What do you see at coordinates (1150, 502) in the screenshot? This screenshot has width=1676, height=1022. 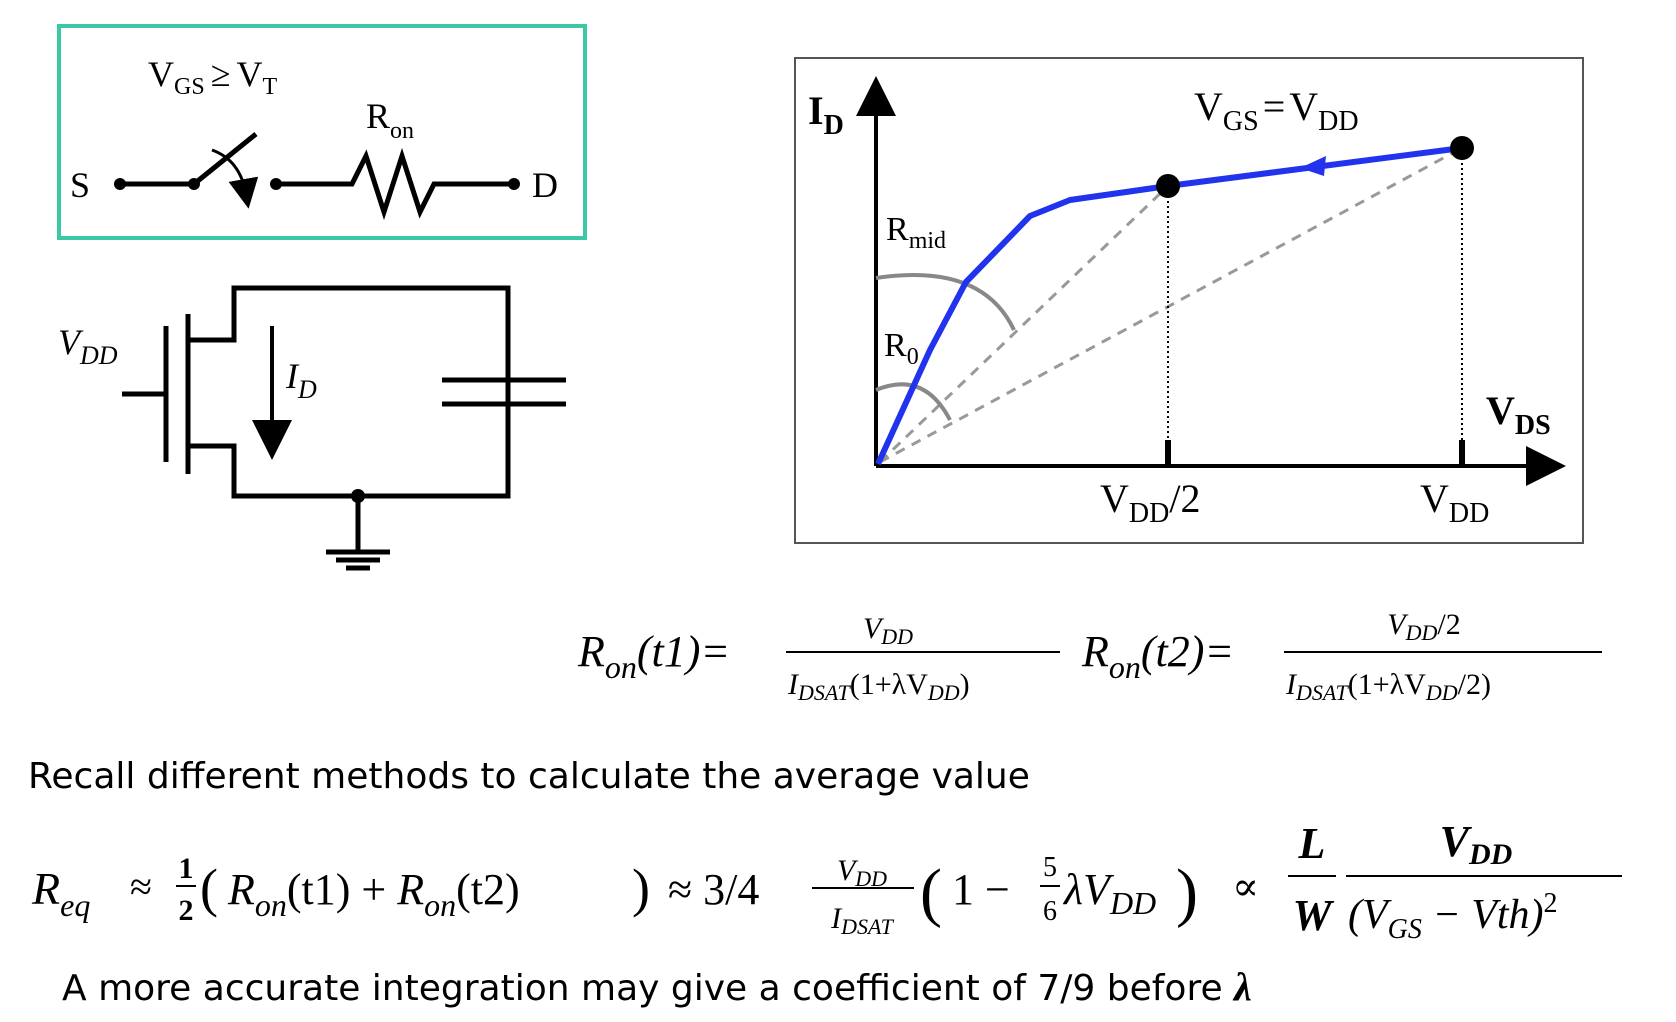 I see `tick-label-vdd-half: VDD/2` at bounding box center [1150, 502].